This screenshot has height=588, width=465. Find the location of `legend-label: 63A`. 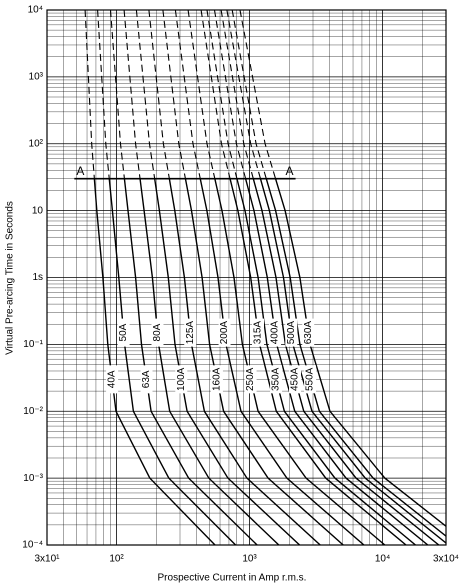

legend-label: 63A is located at coordinates (146, 379).